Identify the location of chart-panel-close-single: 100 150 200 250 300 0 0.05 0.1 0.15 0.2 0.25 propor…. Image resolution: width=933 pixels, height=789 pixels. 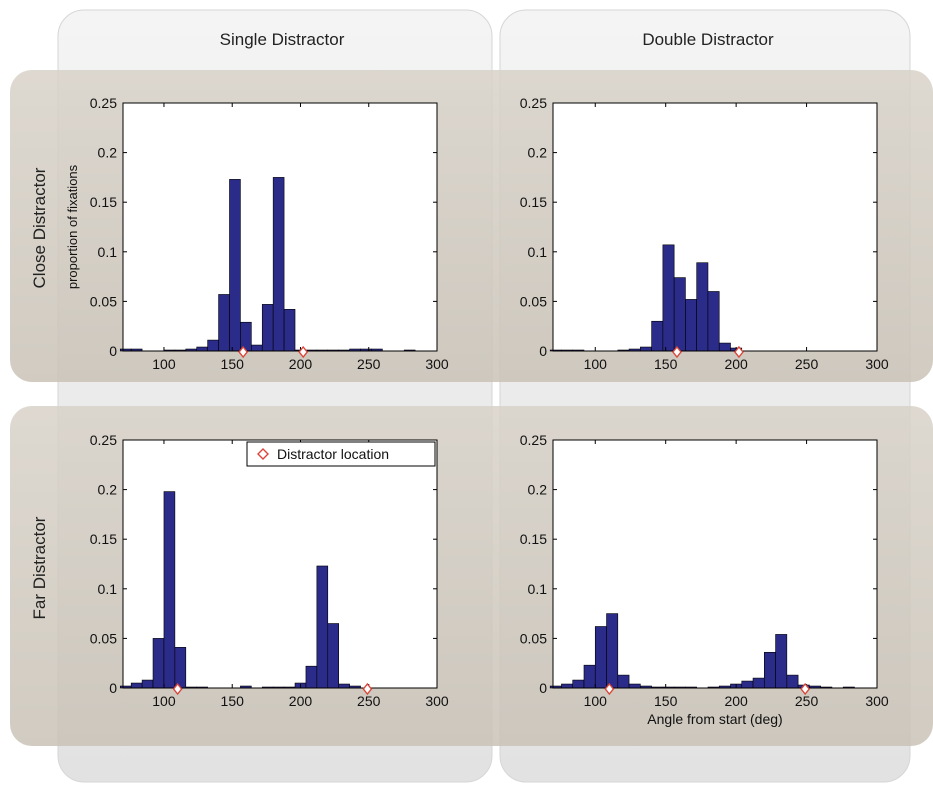
(257, 233).